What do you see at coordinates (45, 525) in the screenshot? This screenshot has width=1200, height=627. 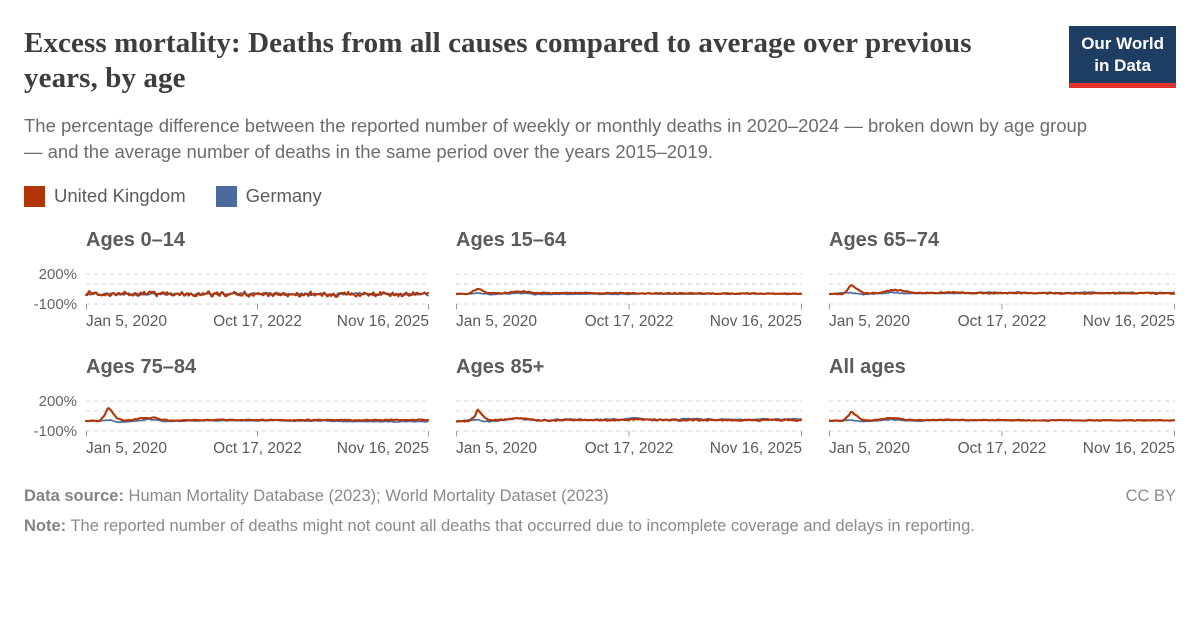 I see `note-label: Note:` at bounding box center [45, 525].